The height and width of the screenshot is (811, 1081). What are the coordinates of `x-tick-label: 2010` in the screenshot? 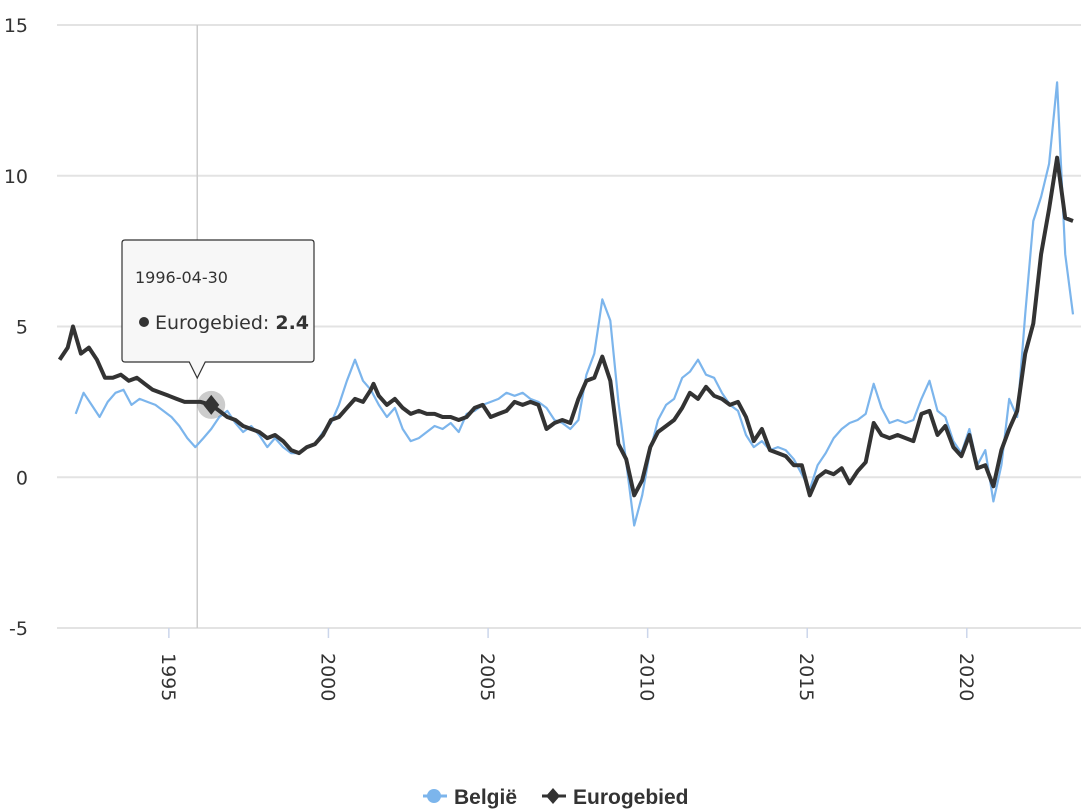 It's located at (647, 677).